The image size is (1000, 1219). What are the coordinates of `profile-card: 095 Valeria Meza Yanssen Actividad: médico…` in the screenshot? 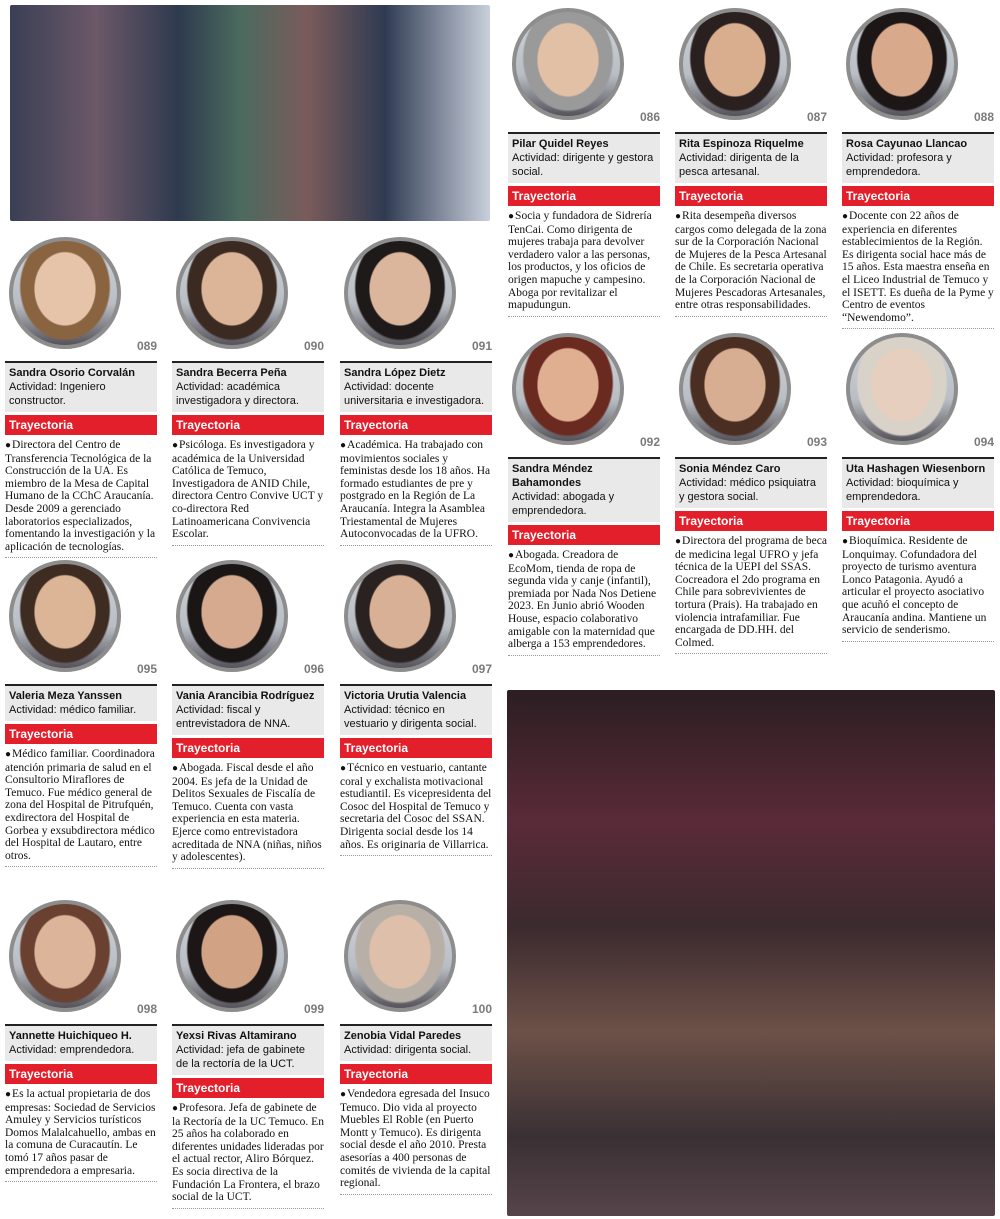 It's located at (81, 714).